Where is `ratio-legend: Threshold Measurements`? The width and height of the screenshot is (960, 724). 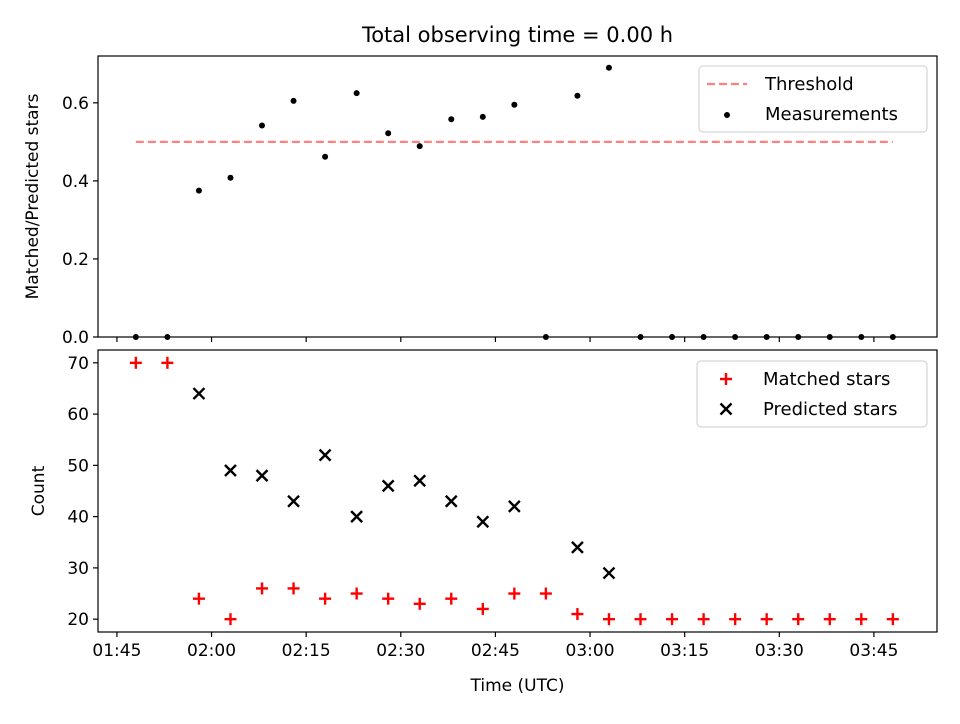
ratio-legend: Threshold Measurements is located at coordinates (813, 99).